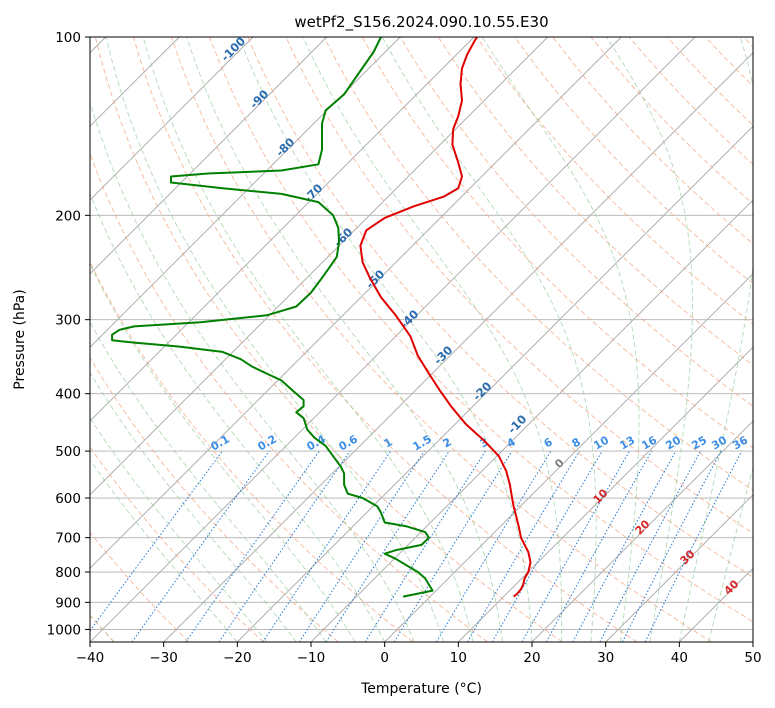  Describe the element at coordinates (605, 658) in the screenshot. I see `x-tick-label: 30` at that location.